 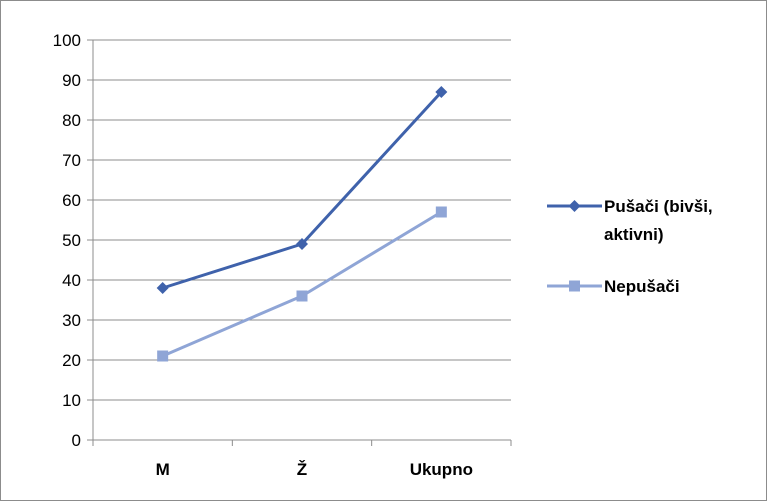 What do you see at coordinates (71, 360) in the screenshot?
I see `y-tick-label: 20` at bounding box center [71, 360].